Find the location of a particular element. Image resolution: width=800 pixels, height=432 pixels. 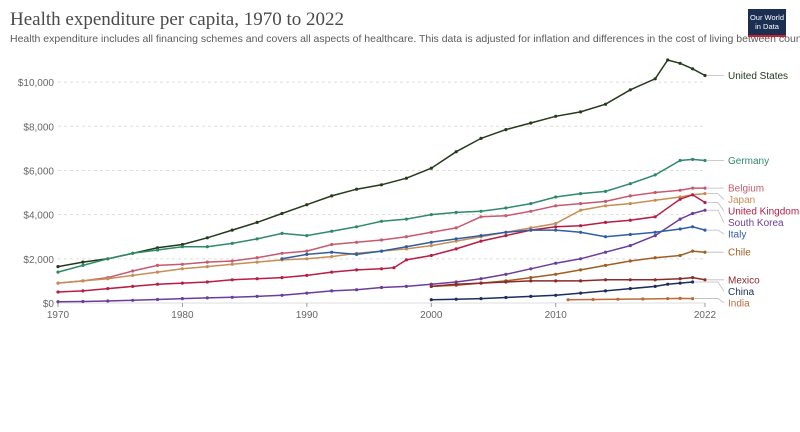

series-label: United States is located at coordinates (758, 76).